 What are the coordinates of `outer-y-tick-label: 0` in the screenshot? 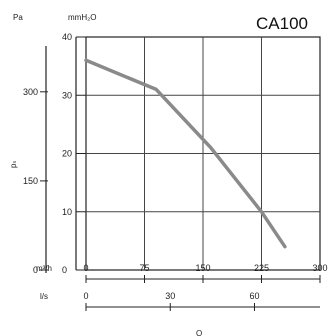 It's located at (35, 270).